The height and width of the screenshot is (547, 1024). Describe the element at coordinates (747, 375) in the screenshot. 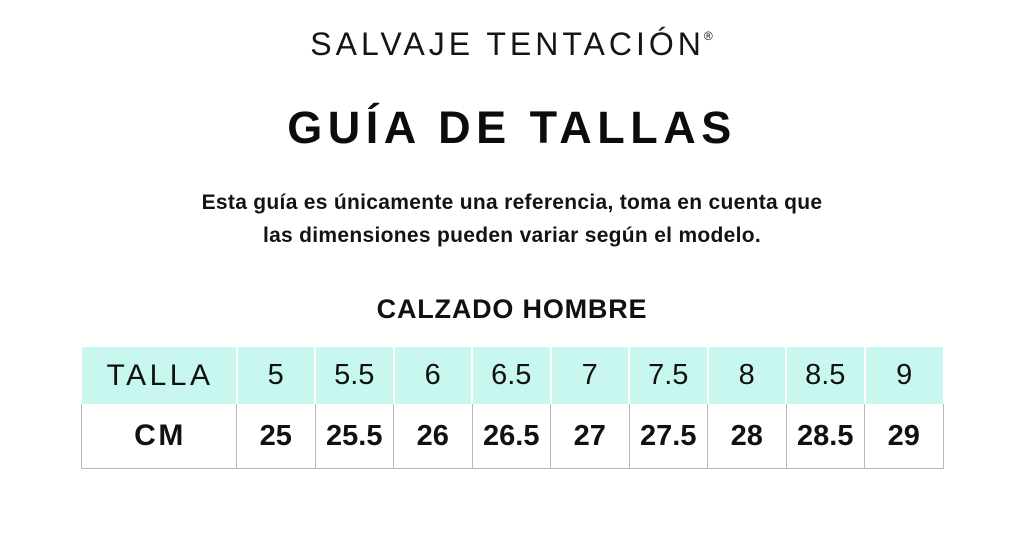

I see `table-cell-talla: 8` at that location.